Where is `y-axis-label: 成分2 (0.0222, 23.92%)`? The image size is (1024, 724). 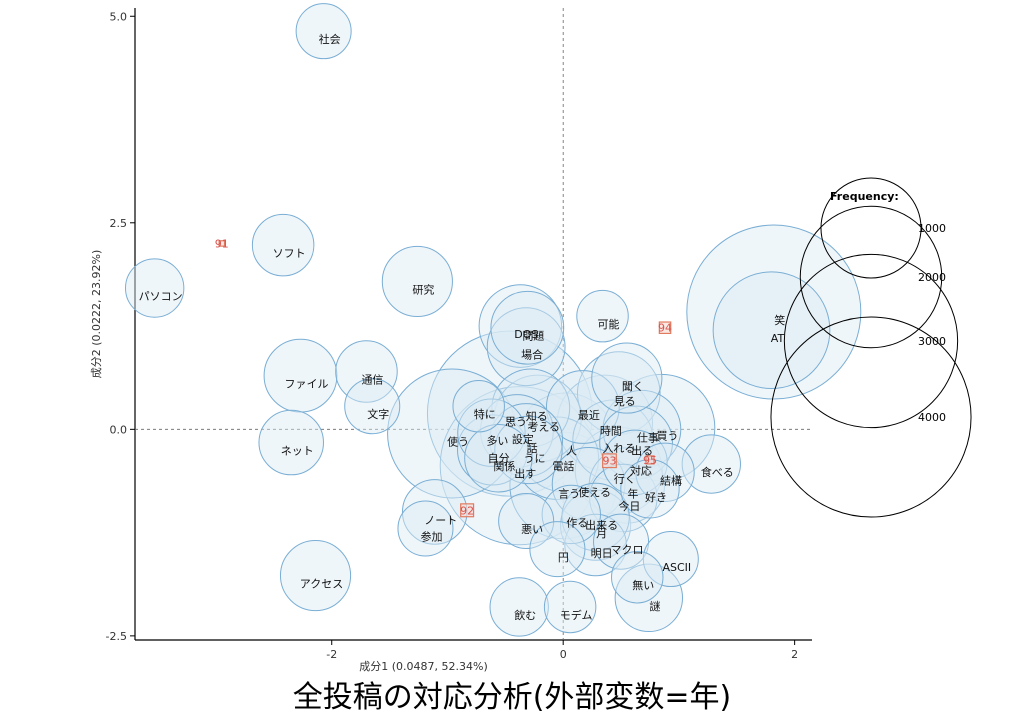 y-axis-label: 成分2 (0.0222, 23.92%) is located at coordinates (96, 314).